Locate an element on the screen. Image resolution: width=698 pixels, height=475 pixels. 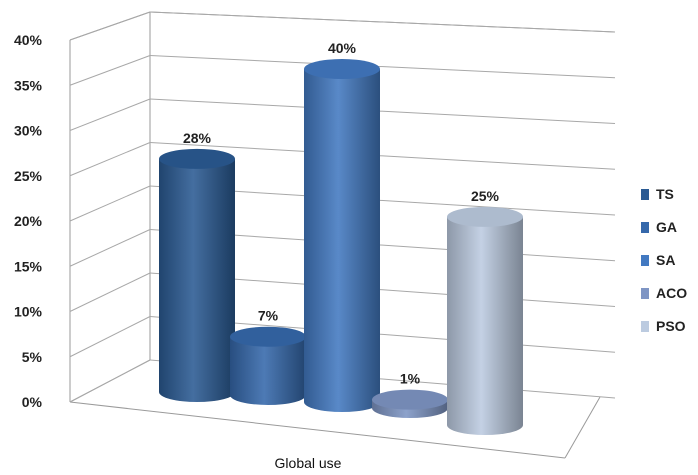
bar-ga is located at coordinates (268, 365).